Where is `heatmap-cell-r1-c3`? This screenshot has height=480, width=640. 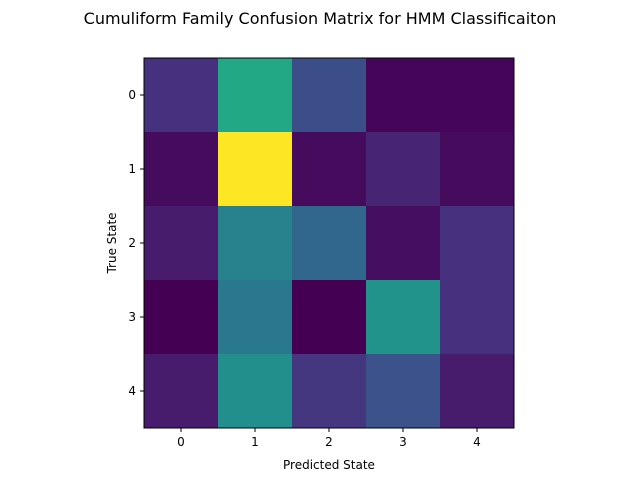
heatmap-cell-r1-c3 is located at coordinates (403, 169).